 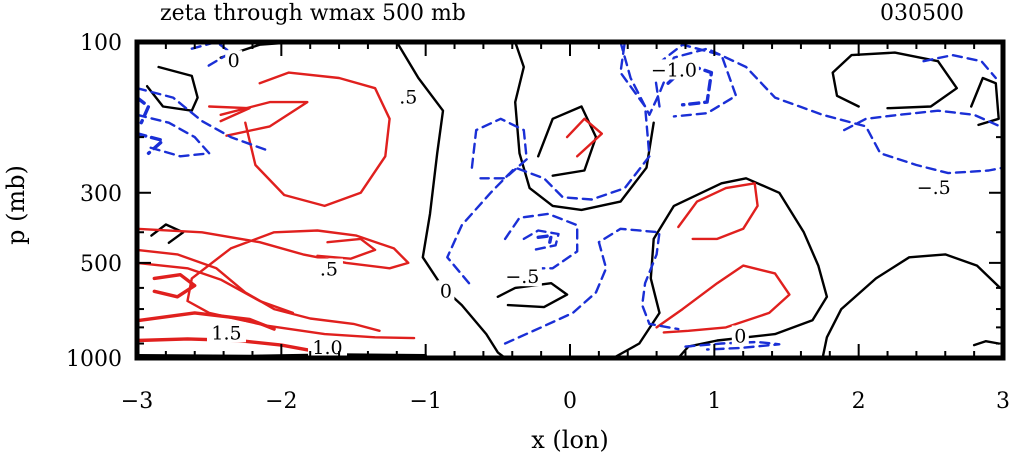 I want to click on contour-label-9: 0, so click(x=740, y=337).